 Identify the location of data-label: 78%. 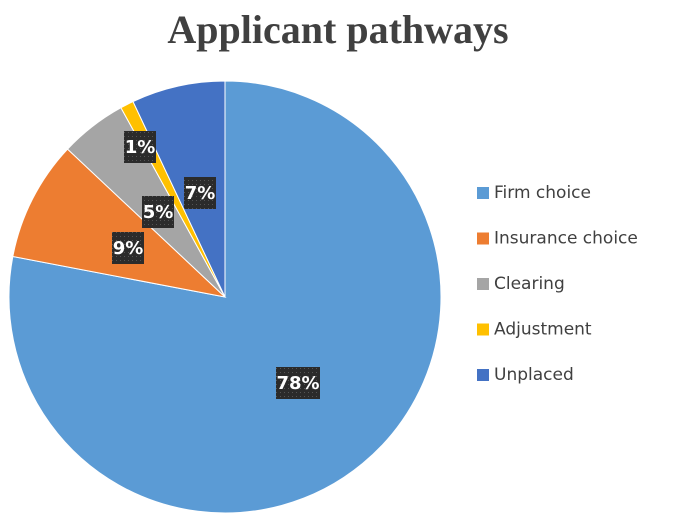
(297, 383).